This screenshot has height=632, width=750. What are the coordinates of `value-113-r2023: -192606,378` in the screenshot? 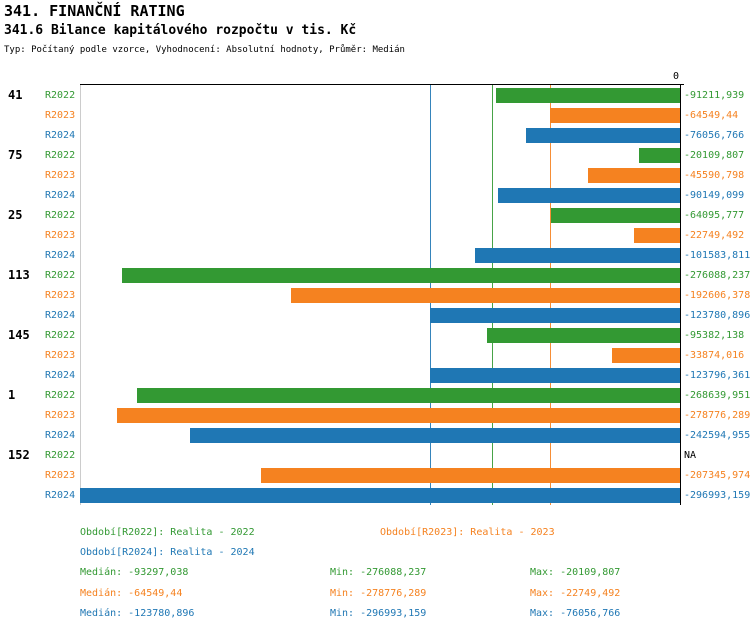 It's located at (717, 295).